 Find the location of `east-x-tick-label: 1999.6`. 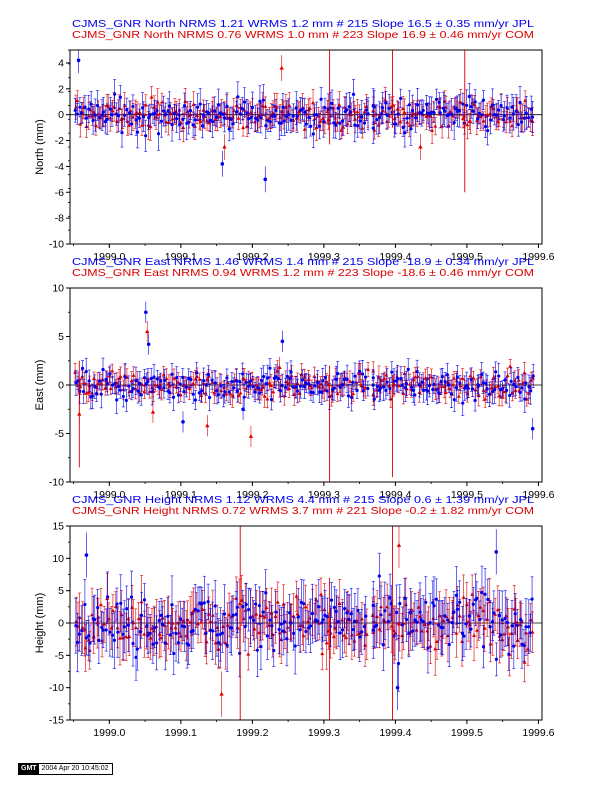

east-x-tick-label: 1999.6 is located at coordinates (538, 495).